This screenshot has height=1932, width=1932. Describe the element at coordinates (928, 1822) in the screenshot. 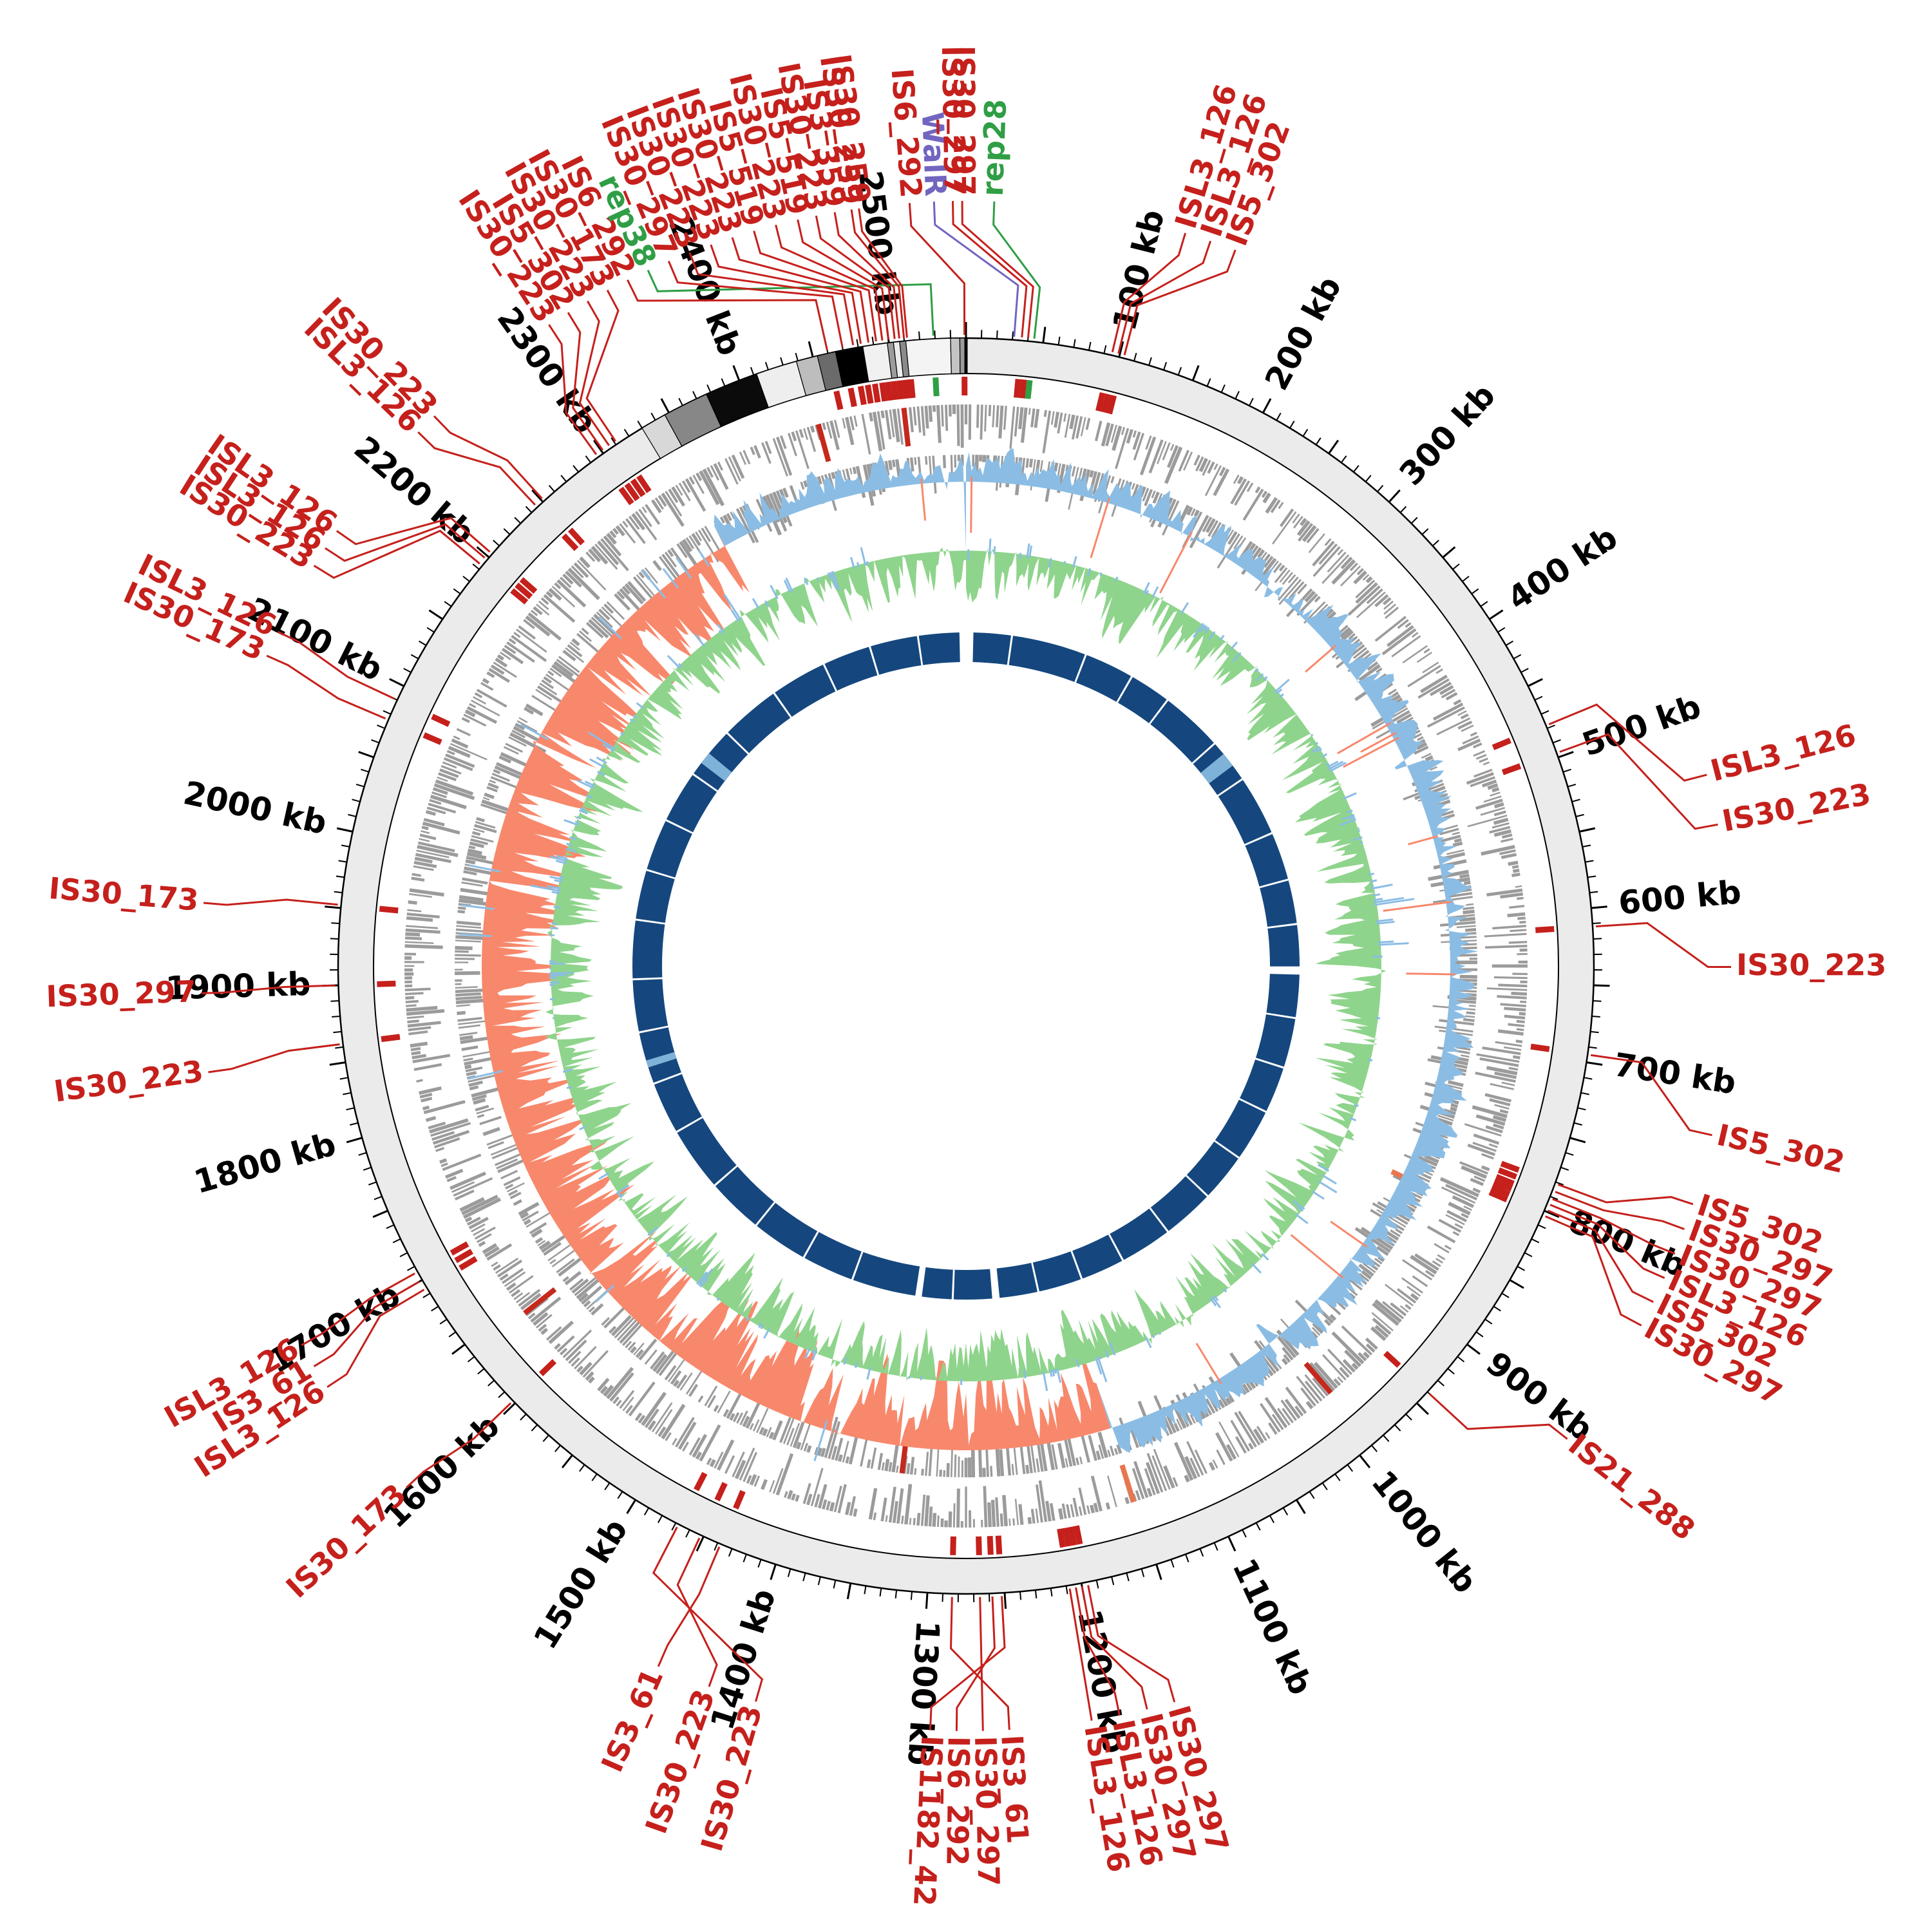

I see `is-element-label: IS1182_42` at that location.